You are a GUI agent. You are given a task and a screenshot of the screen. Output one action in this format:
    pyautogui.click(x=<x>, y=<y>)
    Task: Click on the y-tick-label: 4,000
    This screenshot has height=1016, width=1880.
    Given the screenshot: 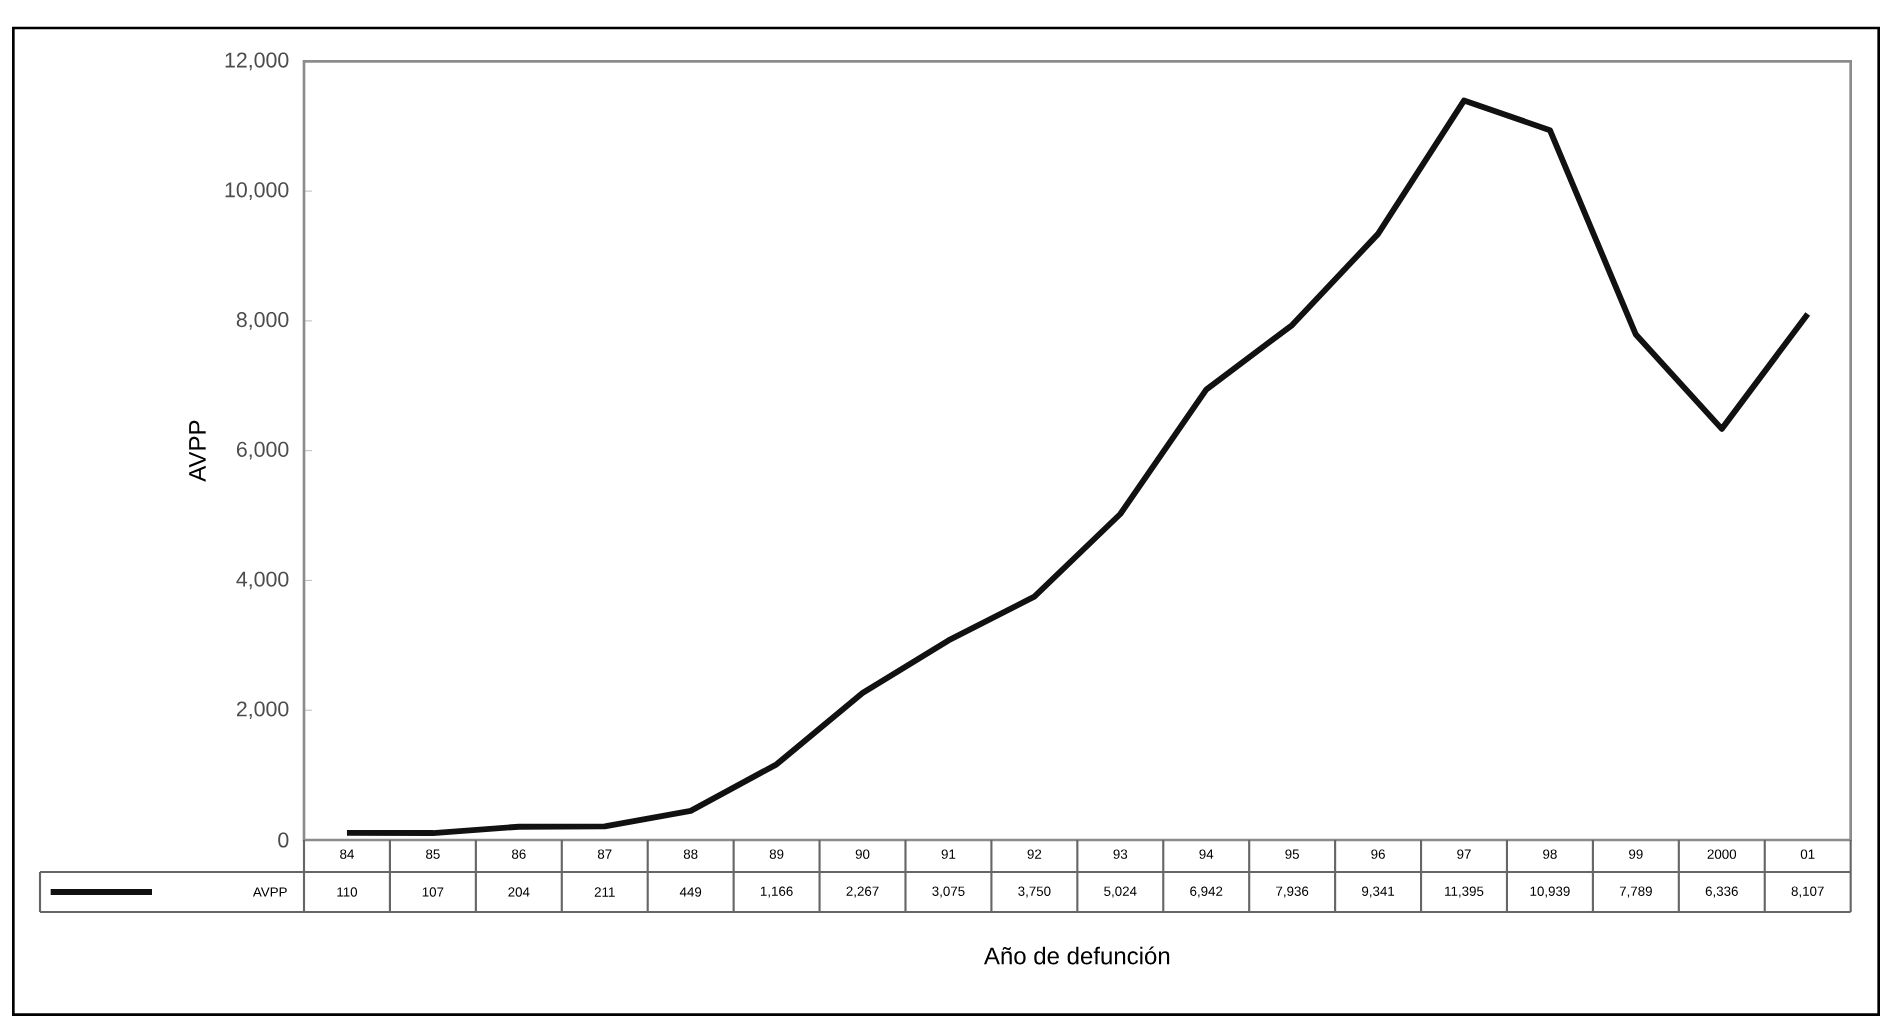 What is the action you would take?
    pyautogui.click(x=262, y=580)
    